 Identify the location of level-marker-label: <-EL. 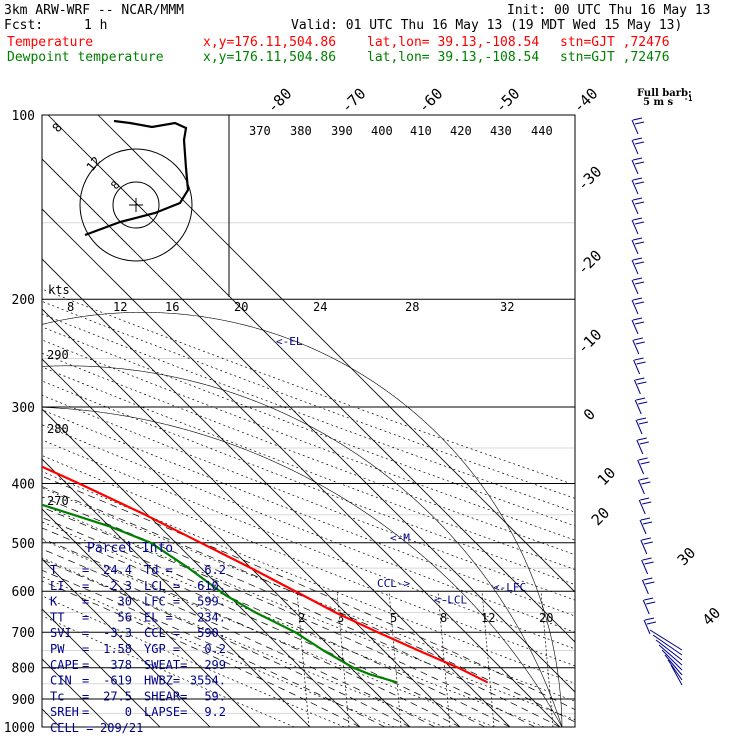
(289, 341).